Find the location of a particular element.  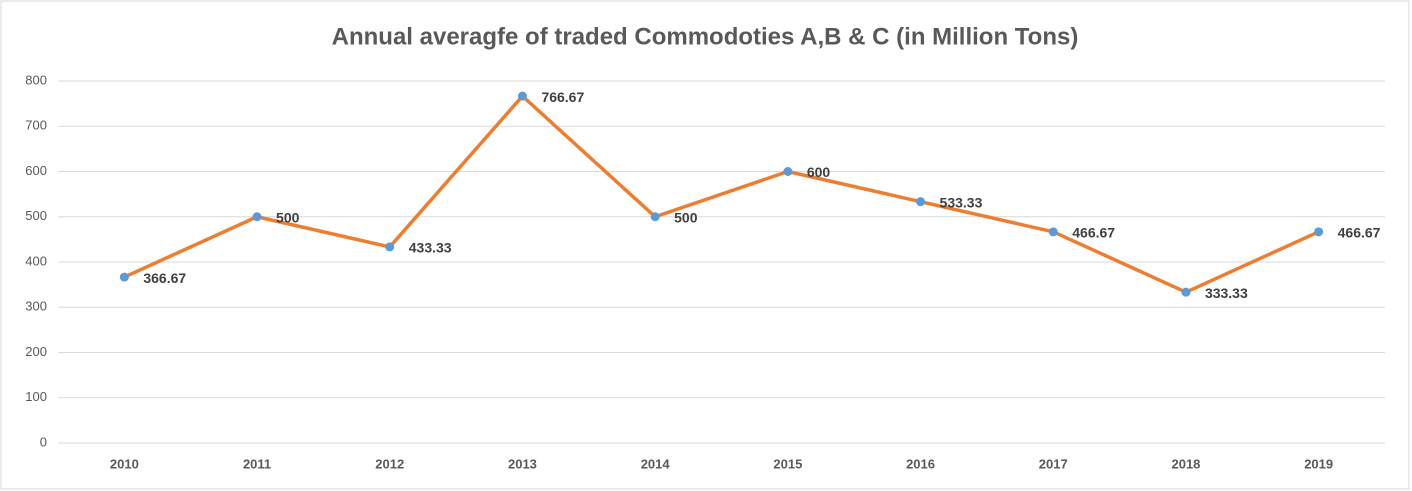

x-tick-label: 2017 is located at coordinates (1053, 463).